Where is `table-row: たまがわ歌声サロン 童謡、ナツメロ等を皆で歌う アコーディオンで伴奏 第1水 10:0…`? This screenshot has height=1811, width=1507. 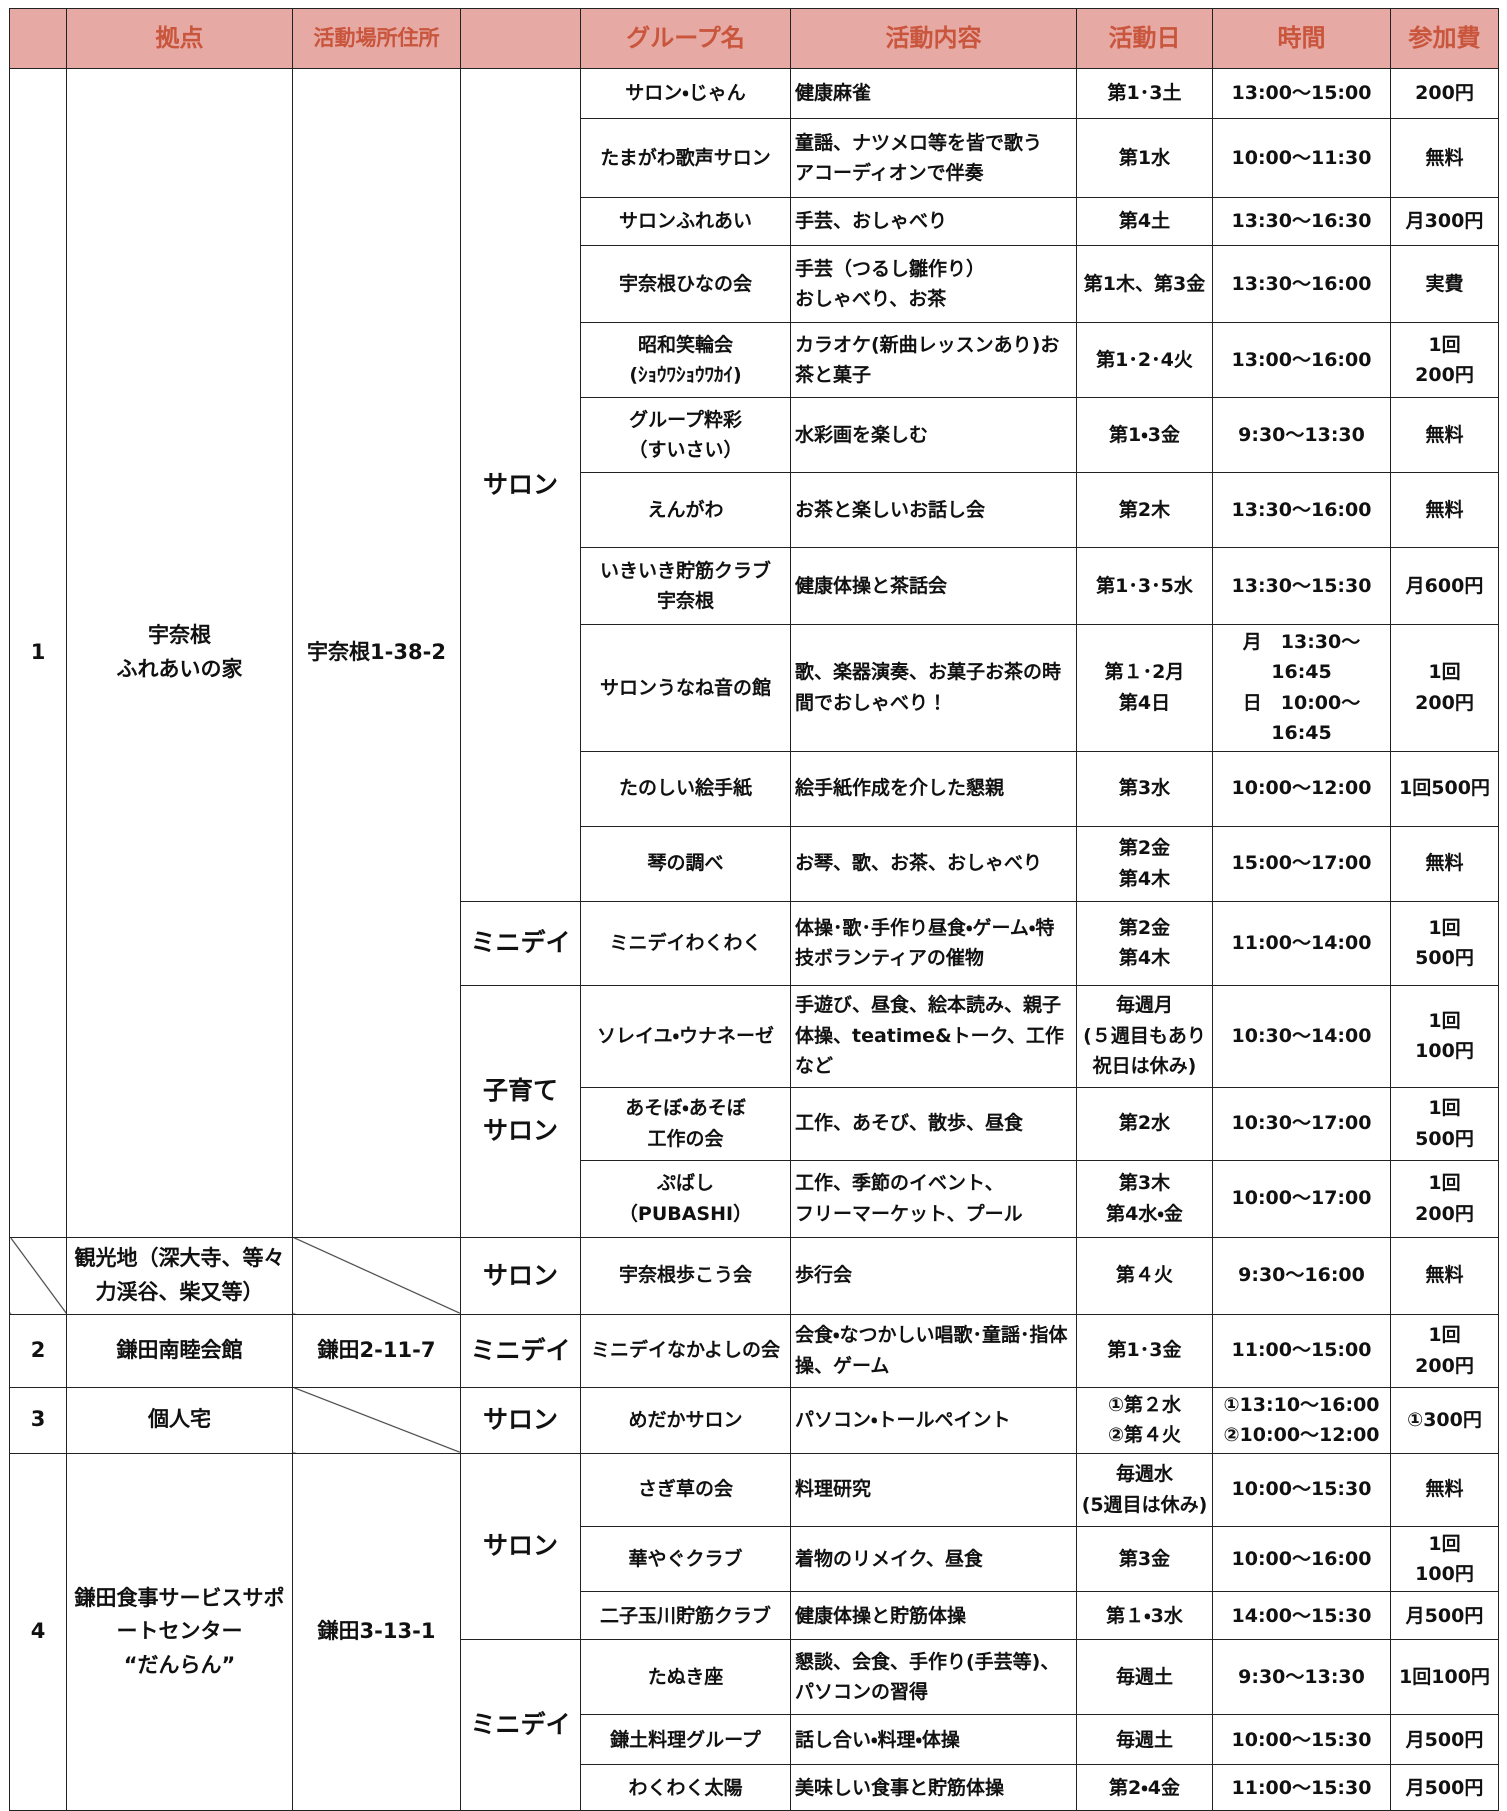
table-row: たまがわ歌声サロン 童謡、ナツメロ等を皆で歌う アコーディオンで伴奏 第1水 10:0… is located at coordinates (754, 158).